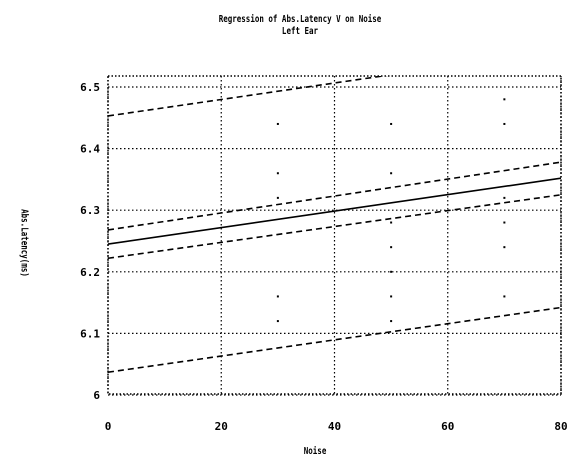  I want to click on y-axis-label: Abs.Latency(ms), so click(24, 243).